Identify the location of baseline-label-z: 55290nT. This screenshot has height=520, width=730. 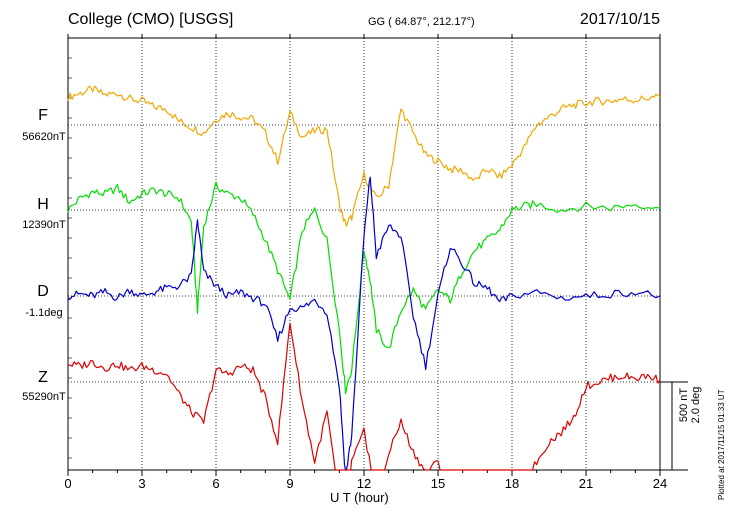
(44, 397).